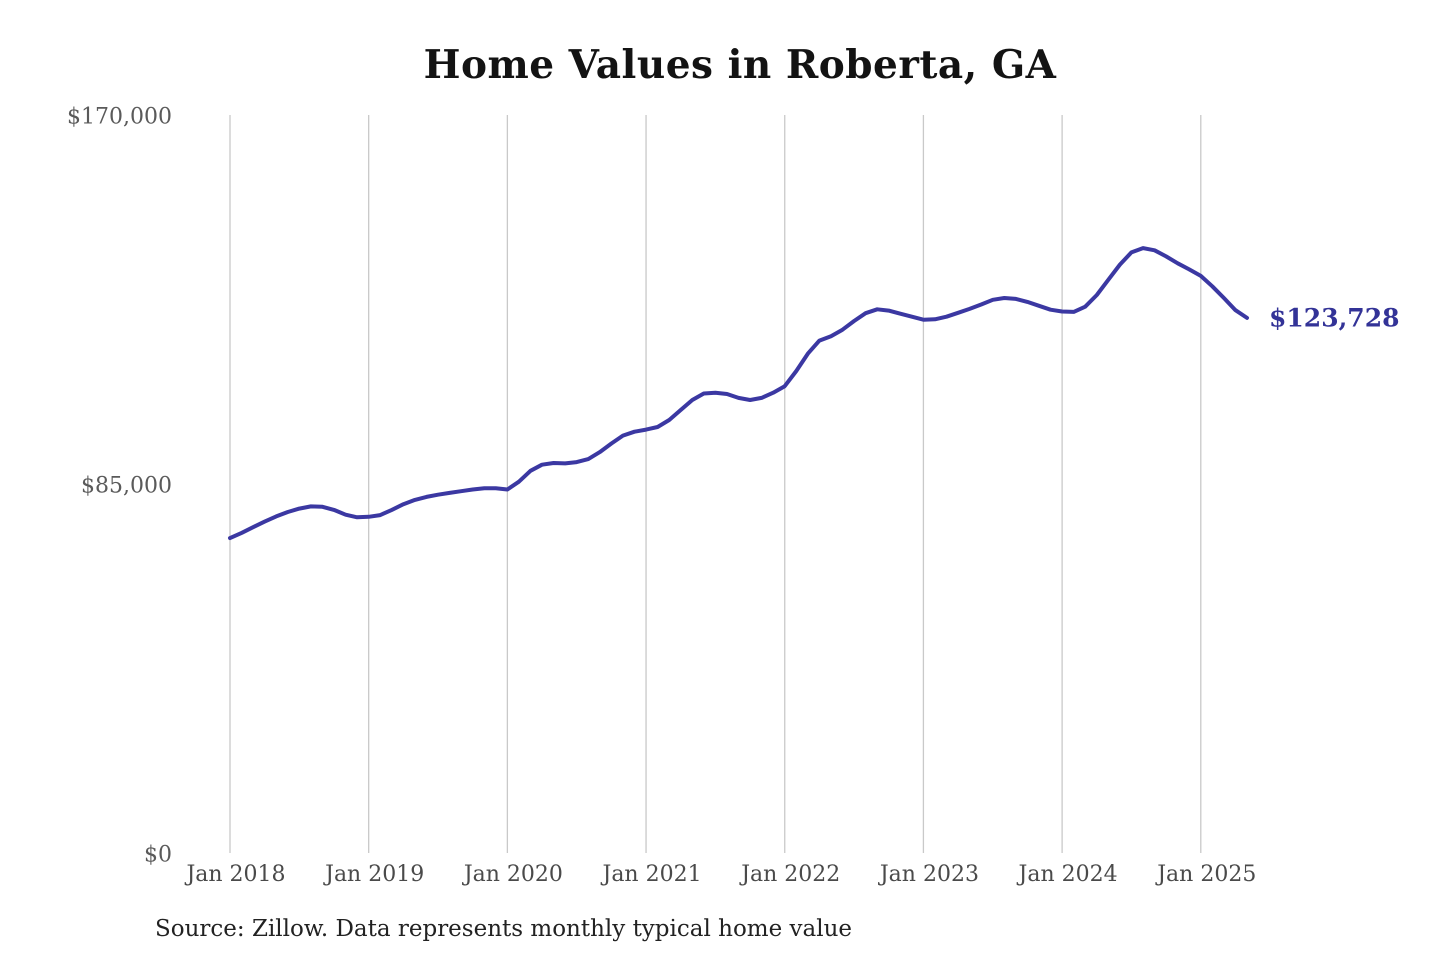  I want to click on x-tick-label: Jan 2018, so click(236, 874).